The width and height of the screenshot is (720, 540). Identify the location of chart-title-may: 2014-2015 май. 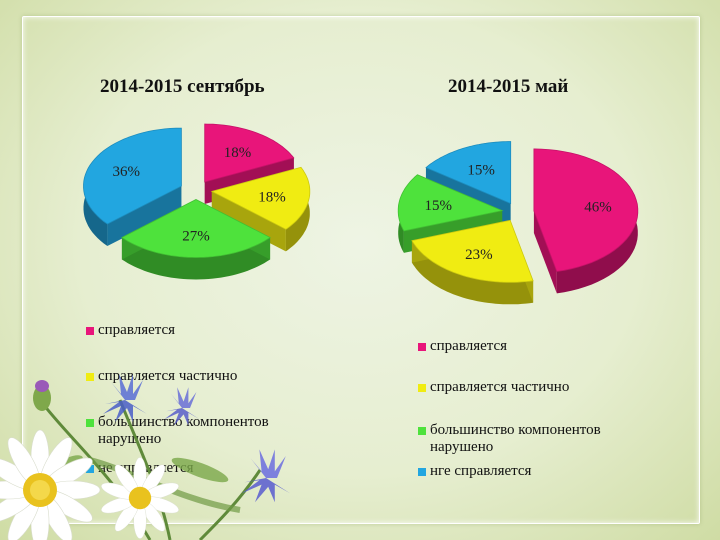
(508, 86).